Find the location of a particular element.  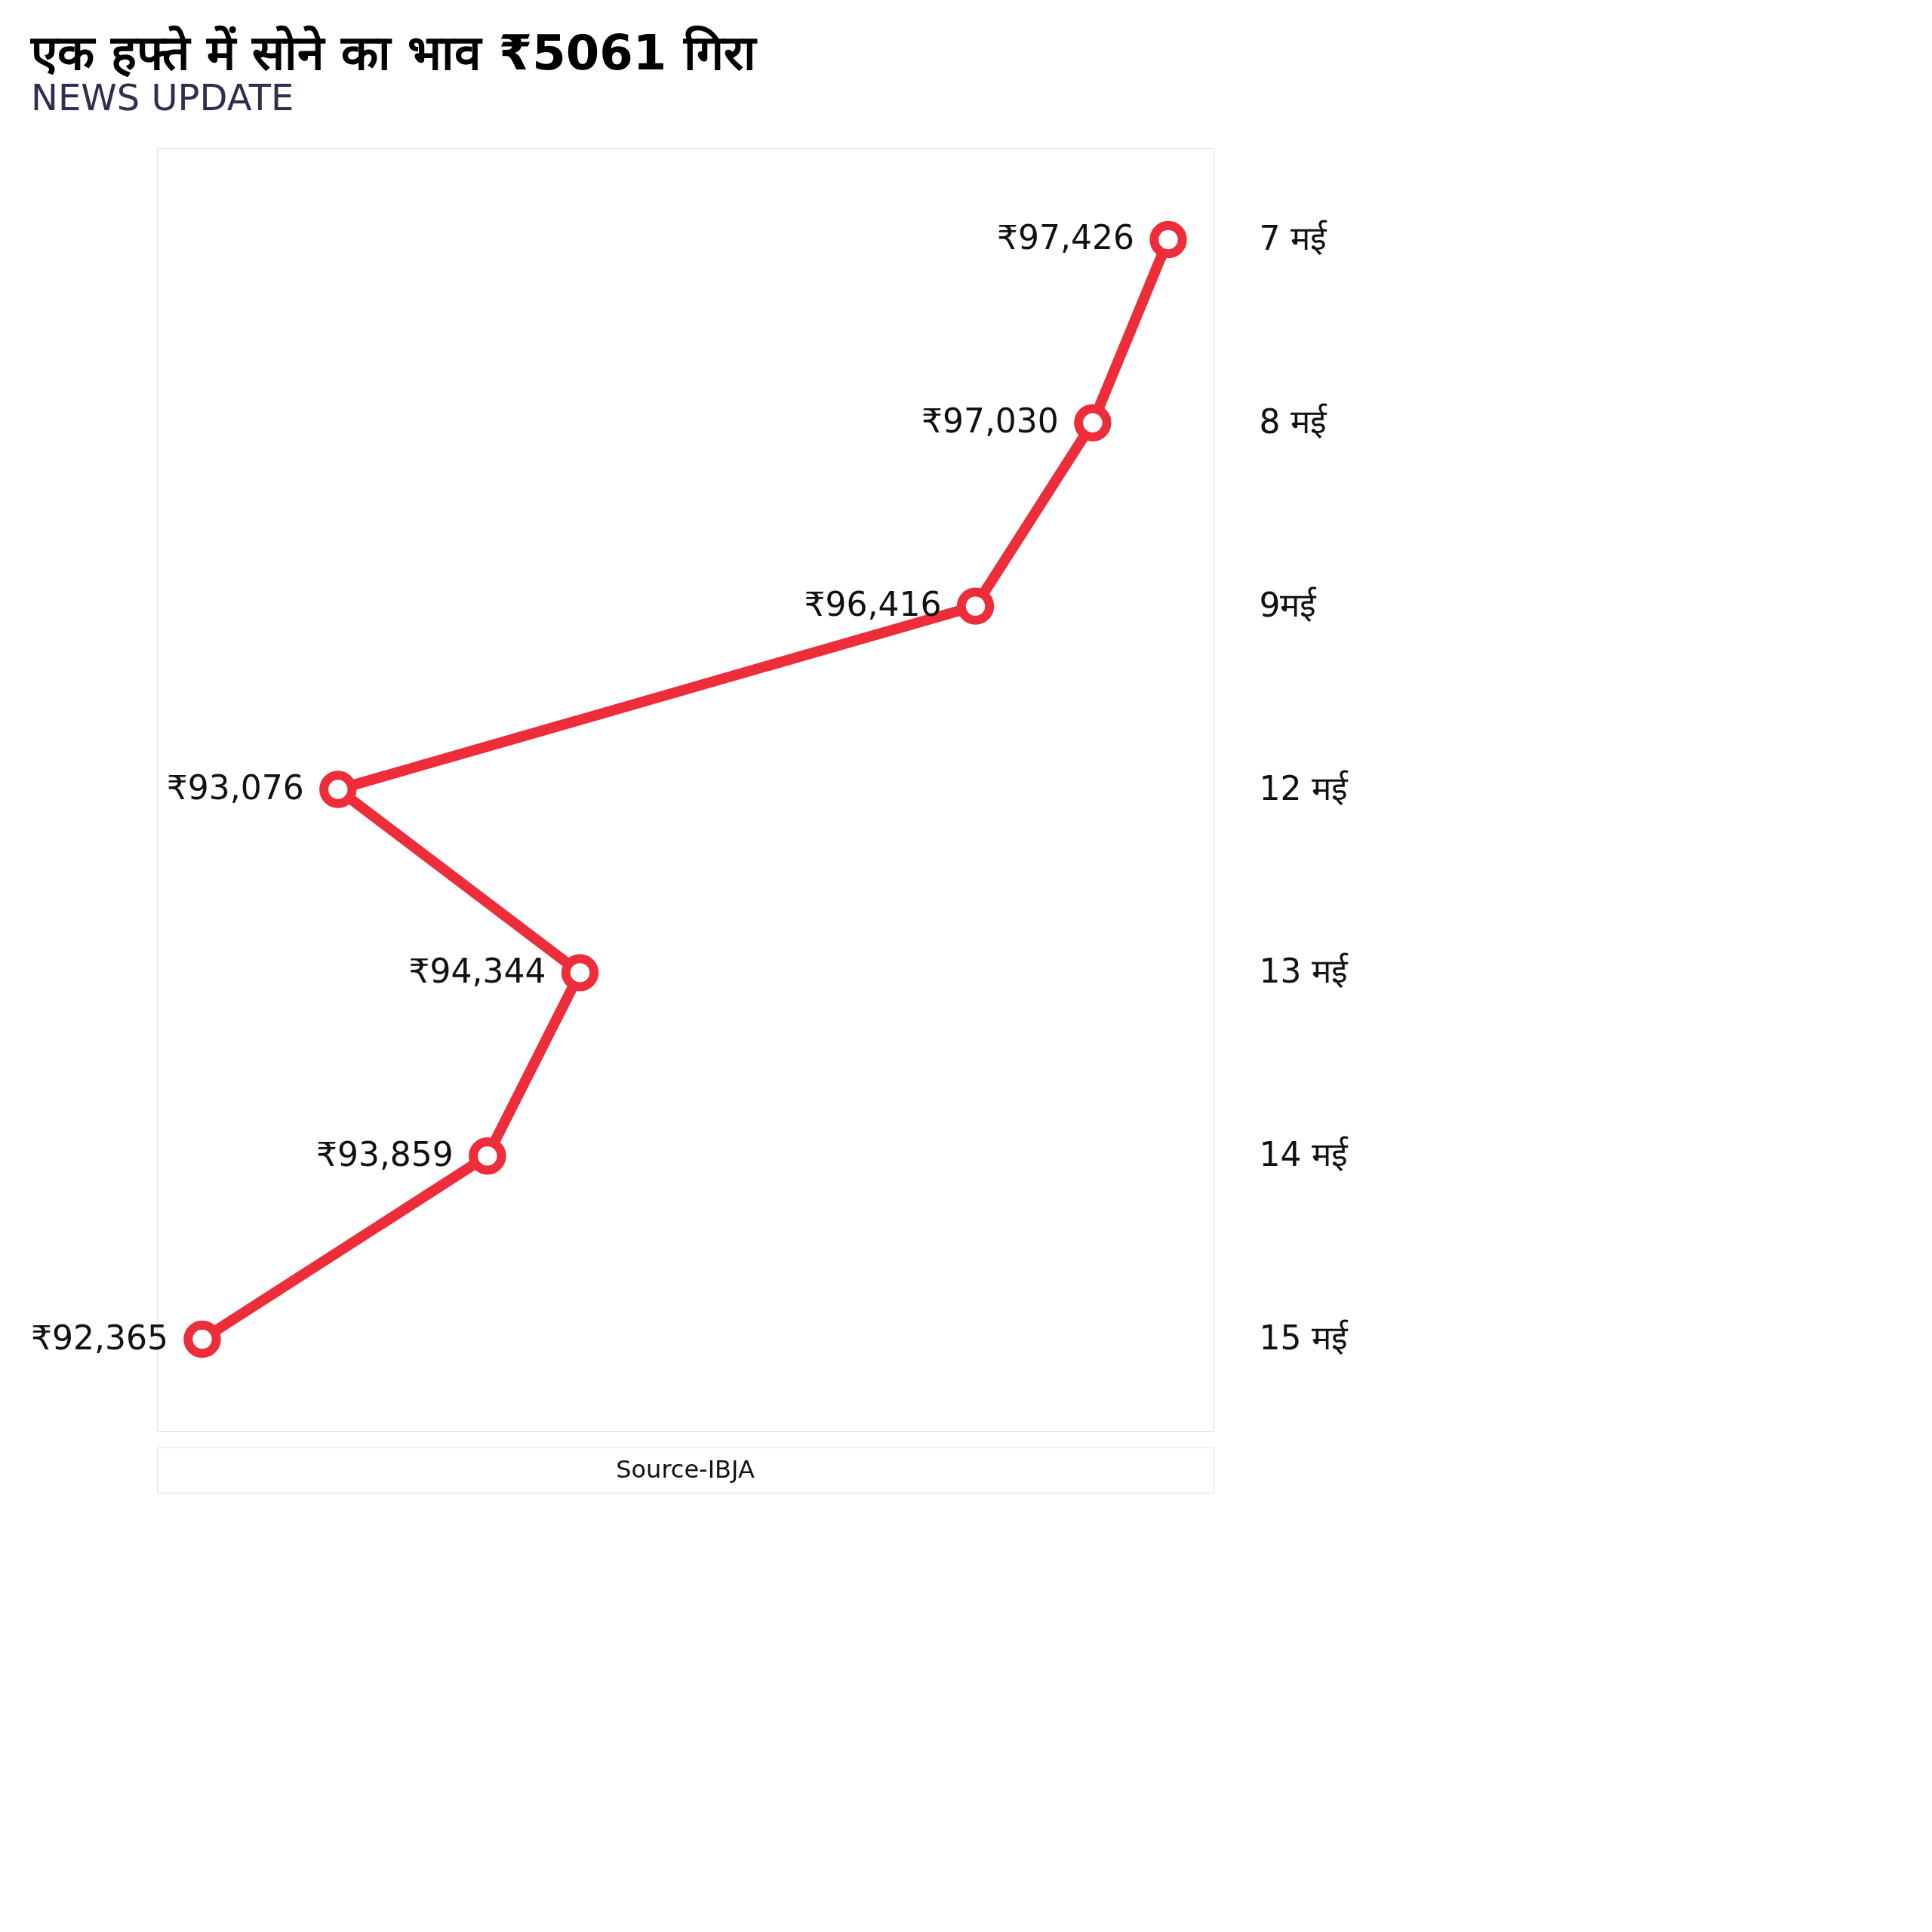

y-tick-label: 13 मई is located at coordinates (1304, 971).